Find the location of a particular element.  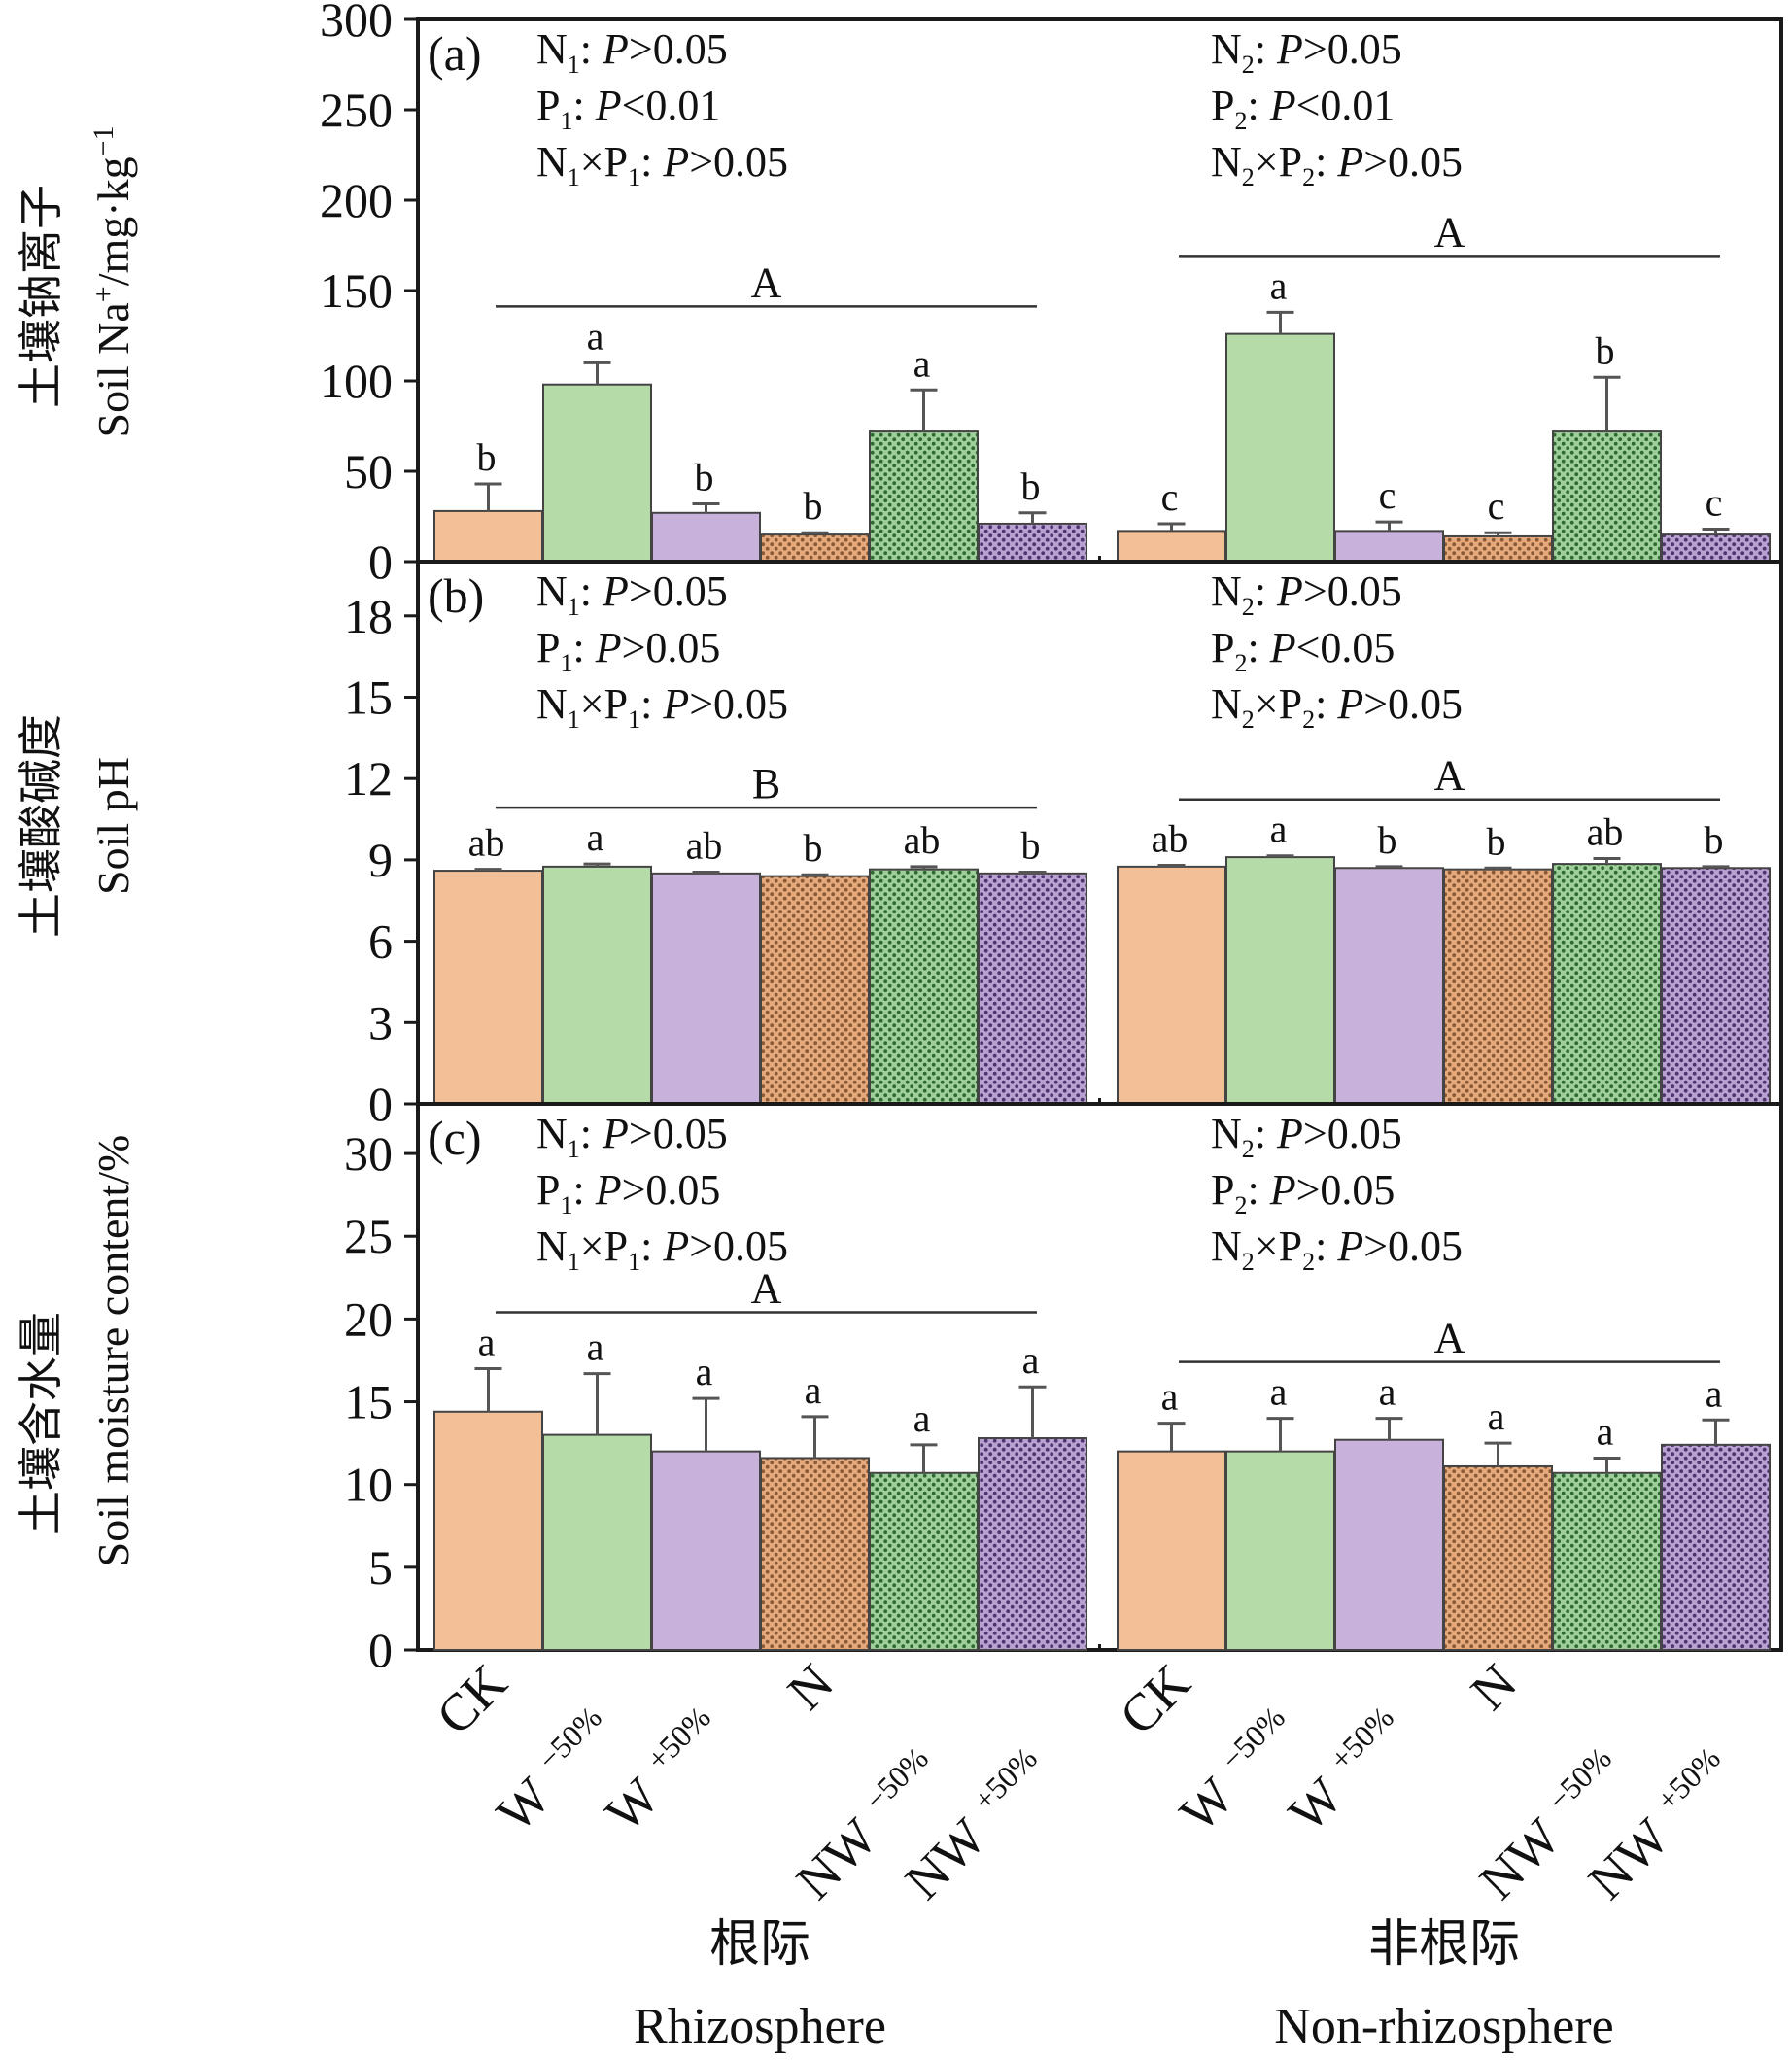

y-tick-label: 5 is located at coordinates (380, 1568).